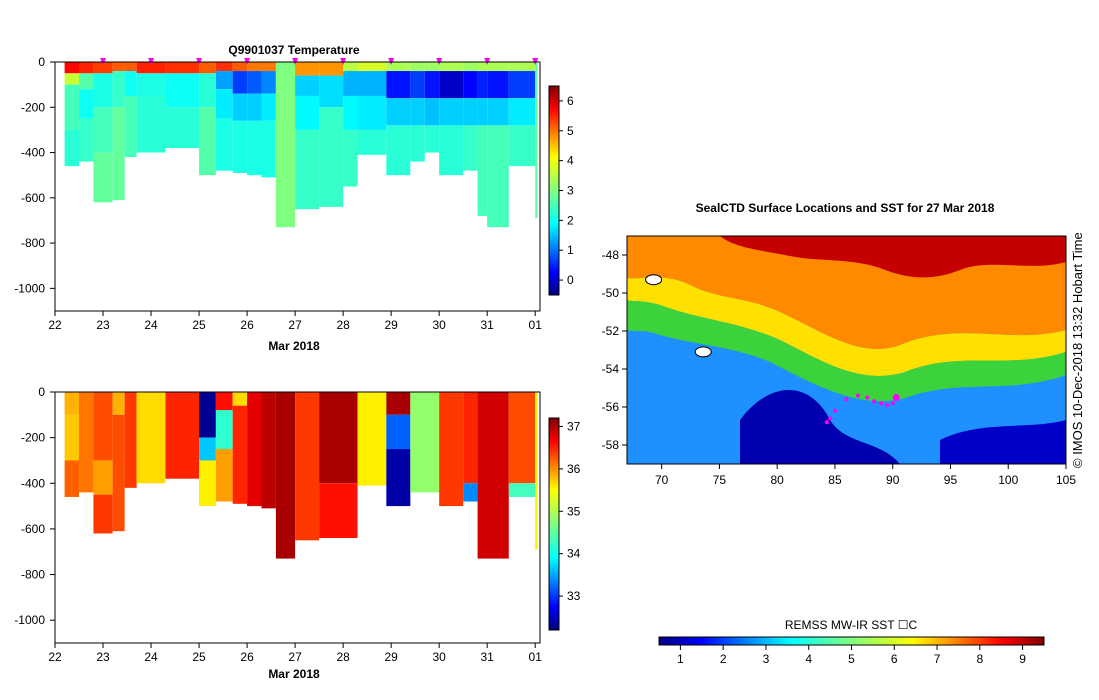 The width and height of the screenshot is (1099, 700). I want to click on x-tick-label: 30, so click(439, 325).